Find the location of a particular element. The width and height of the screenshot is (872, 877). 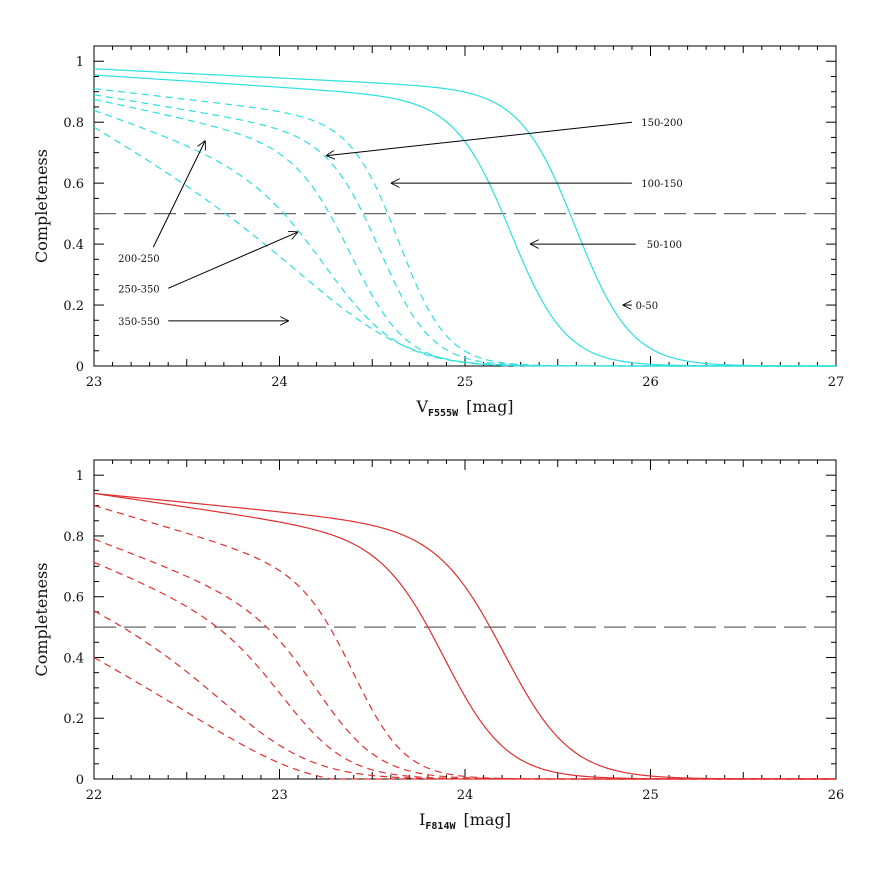

x-axis-title: IF814W [mag] is located at coordinates (465, 821).